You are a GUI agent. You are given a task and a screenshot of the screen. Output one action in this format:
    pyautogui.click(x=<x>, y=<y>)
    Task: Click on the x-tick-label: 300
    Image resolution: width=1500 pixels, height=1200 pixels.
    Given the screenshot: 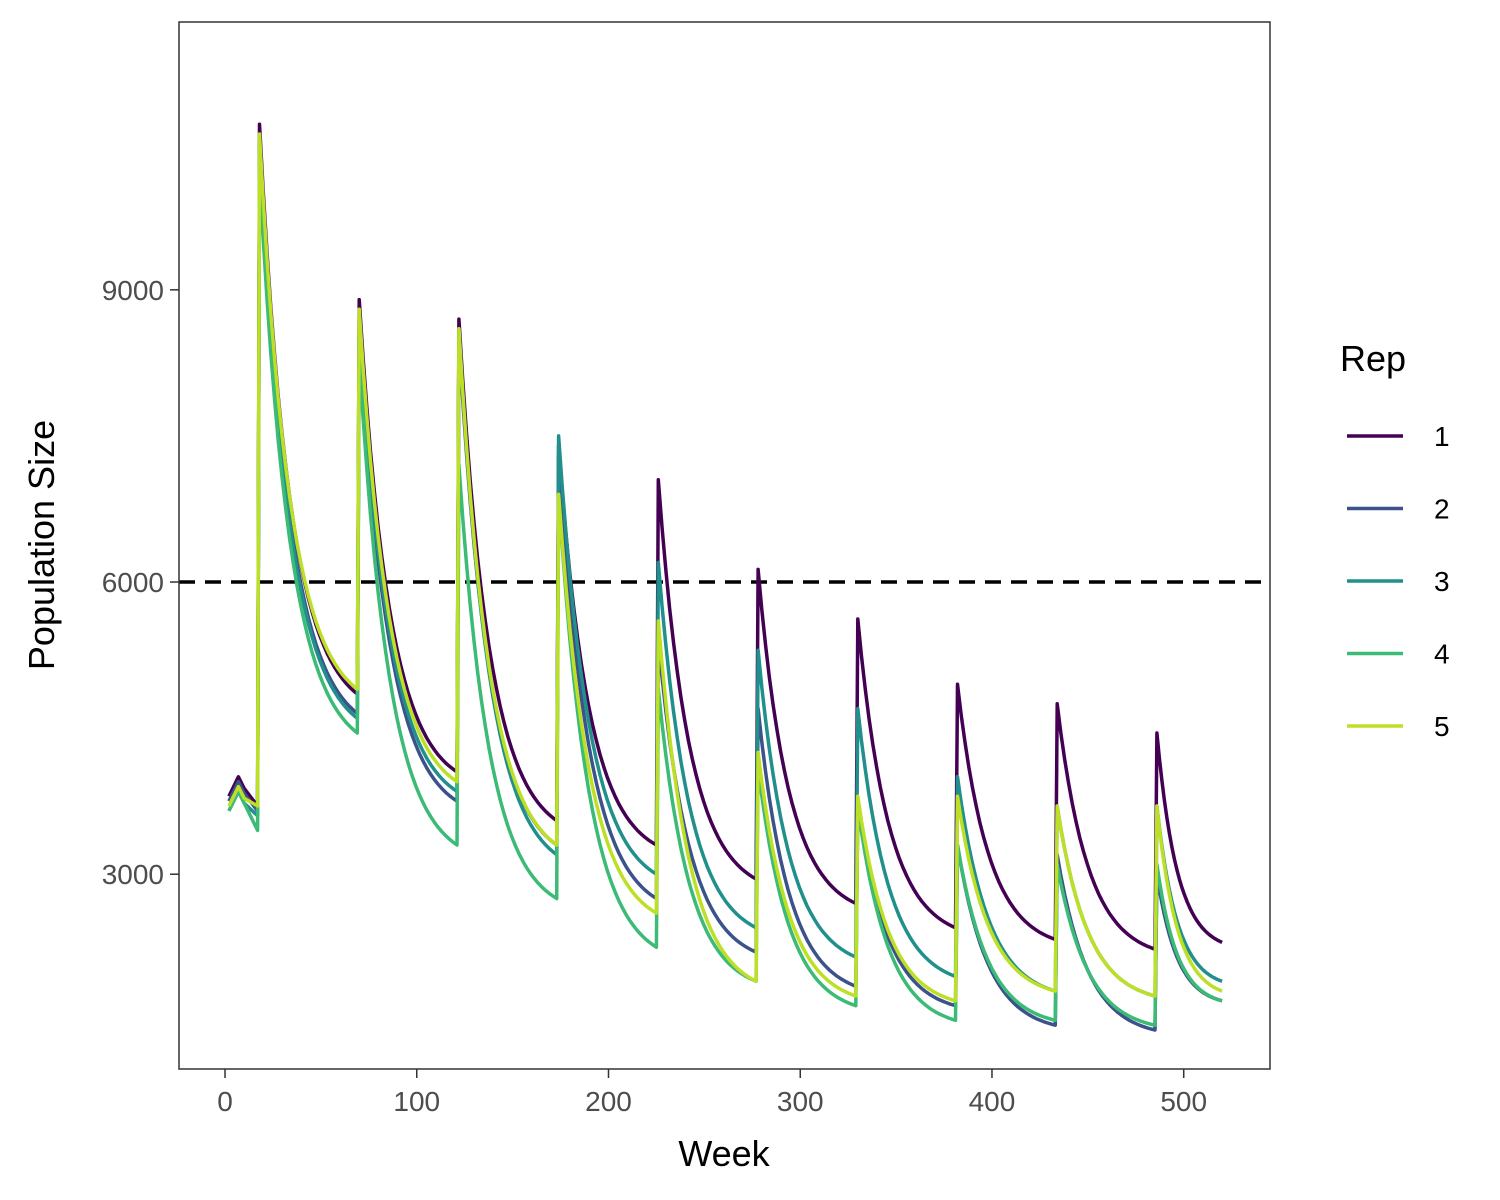 What is the action you would take?
    pyautogui.click(x=800, y=1101)
    